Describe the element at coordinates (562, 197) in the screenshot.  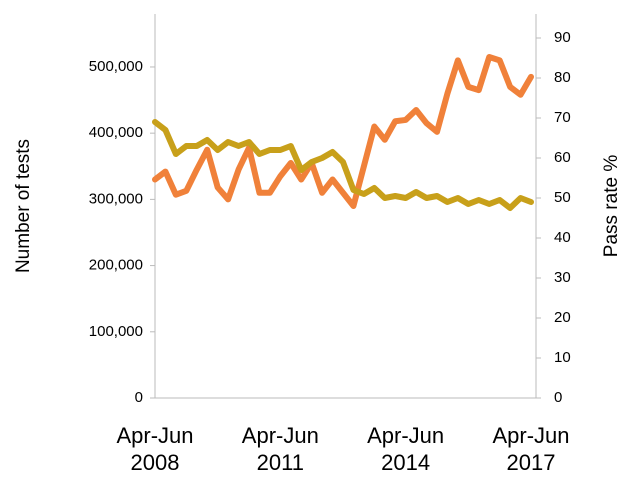
I see `y2-tick-label: 50` at that location.